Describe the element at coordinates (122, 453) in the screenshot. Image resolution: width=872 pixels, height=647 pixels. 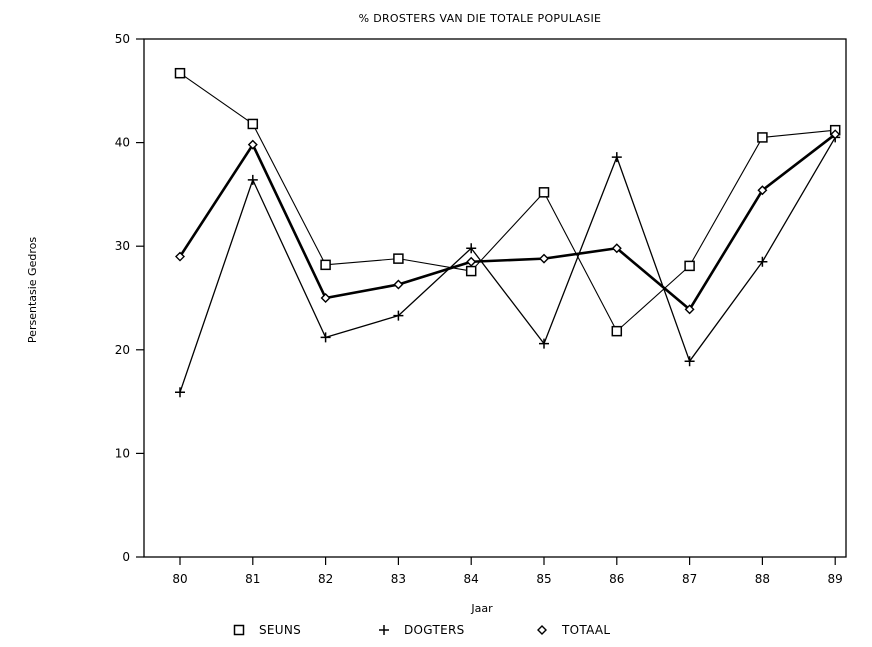
I see `y-tick-label: 10` at that location.